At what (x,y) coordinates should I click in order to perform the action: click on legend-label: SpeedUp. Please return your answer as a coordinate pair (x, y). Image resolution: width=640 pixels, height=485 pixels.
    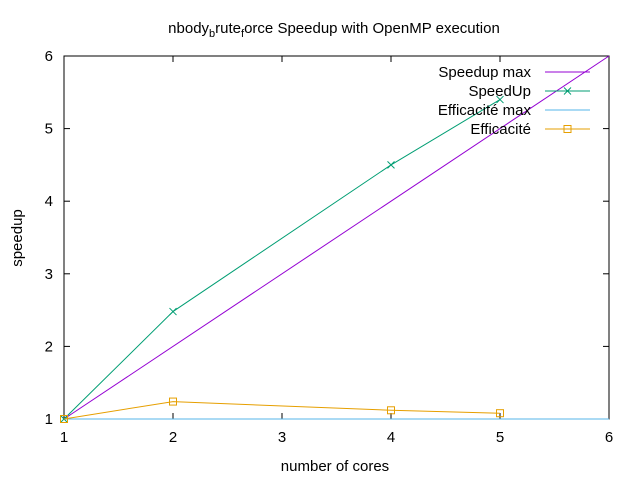
    Looking at the image, I should click on (499, 91).